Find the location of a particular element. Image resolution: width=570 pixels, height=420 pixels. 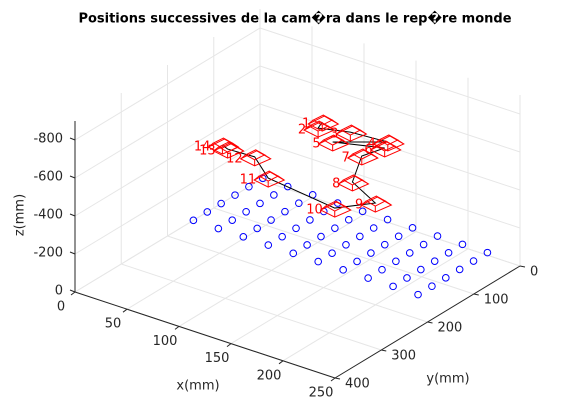

camera-label: 13 is located at coordinates (207, 151).